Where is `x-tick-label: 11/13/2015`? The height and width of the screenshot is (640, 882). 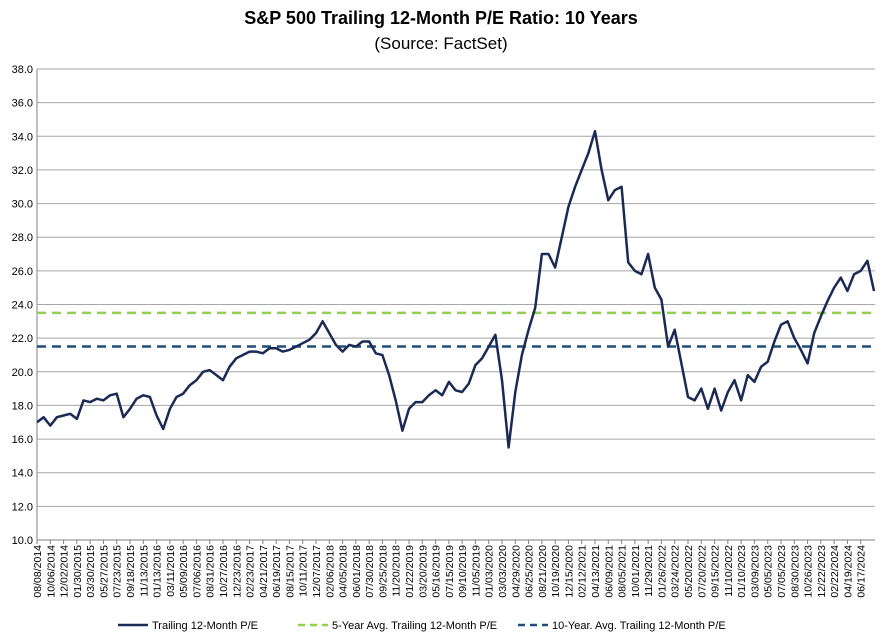
x-tick-label: 11/13/2015 is located at coordinates (144, 571).